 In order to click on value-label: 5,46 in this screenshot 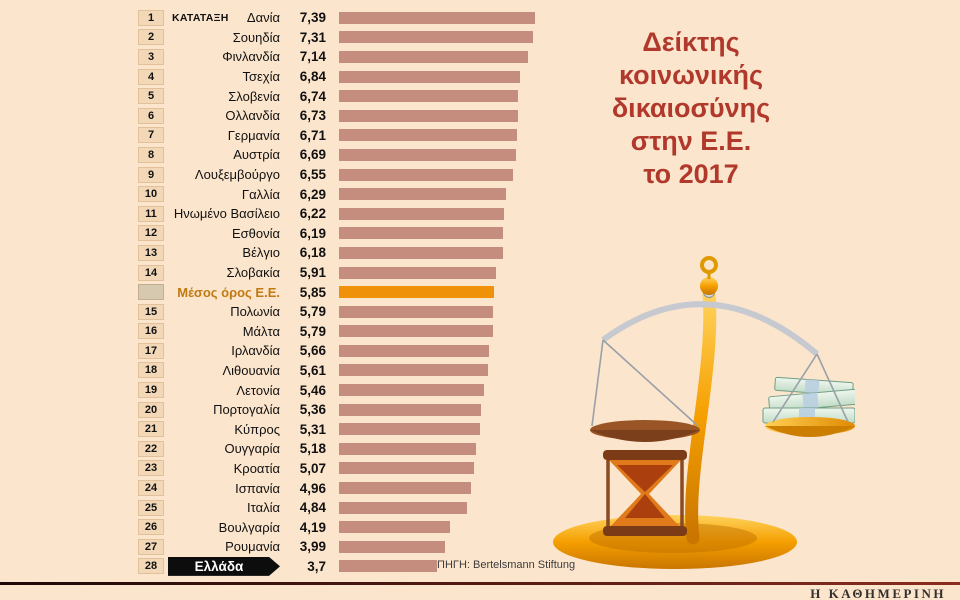, I will do `click(312, 390)`.